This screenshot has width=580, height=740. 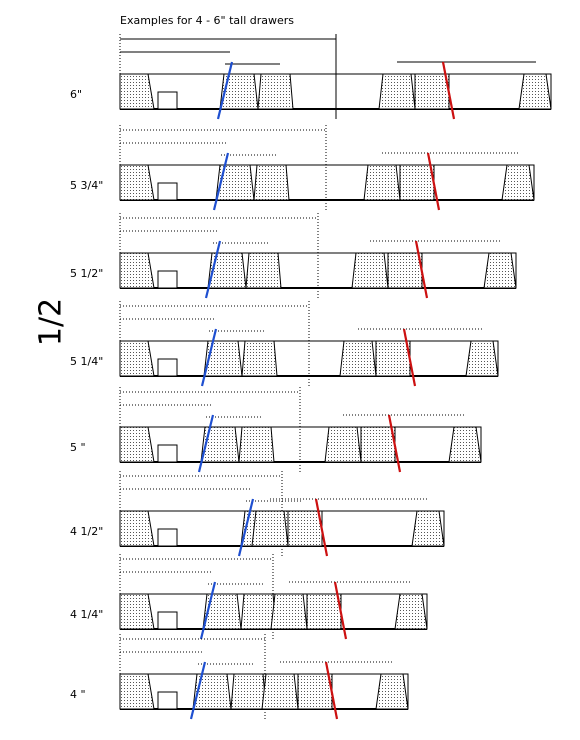 What do you see at coordinates (78, 694) in the screenshot?
I see `row-label: 4 "` at bounding box center [78, 694].